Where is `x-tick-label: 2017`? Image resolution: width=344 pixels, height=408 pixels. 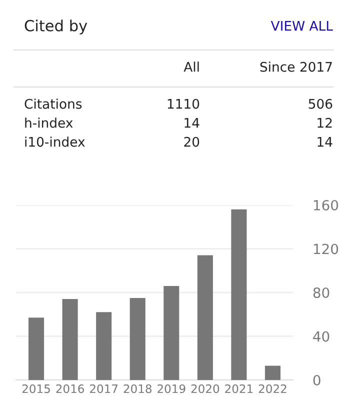
x-tick-label: 2017 is located at coordinates (104, 389).